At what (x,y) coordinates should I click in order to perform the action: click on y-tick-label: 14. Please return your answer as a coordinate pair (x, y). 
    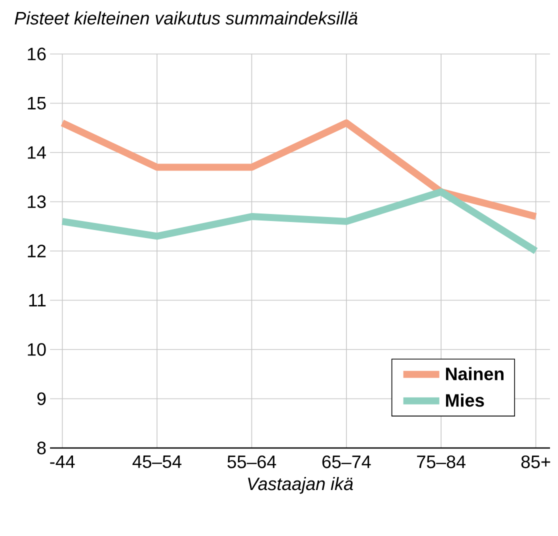
    Looking at the image, I should click on (37, 152).